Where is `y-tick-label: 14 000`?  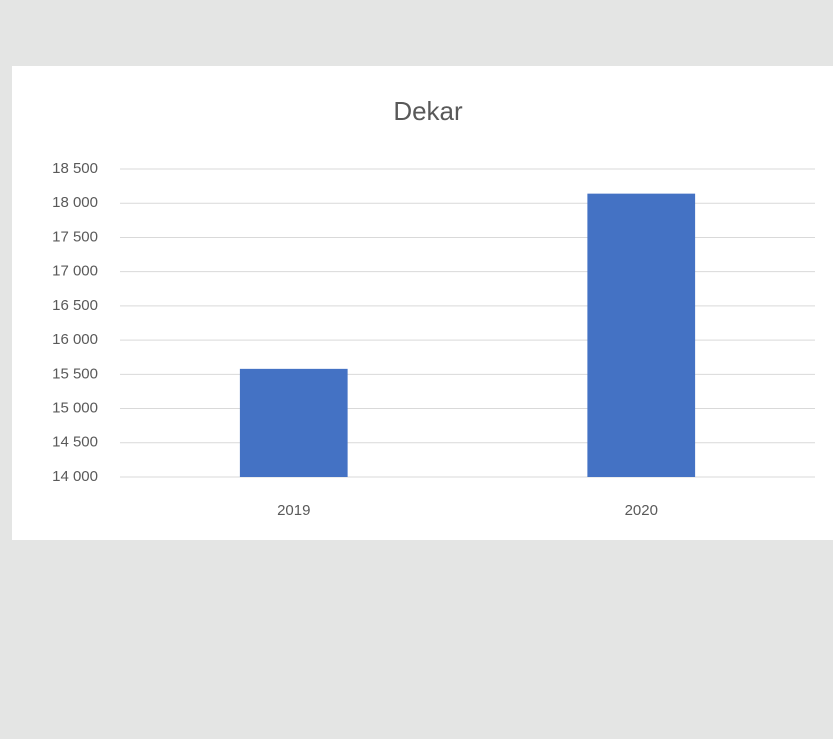
y-tick-label: 14 000 is located at coordinates (75, 476).